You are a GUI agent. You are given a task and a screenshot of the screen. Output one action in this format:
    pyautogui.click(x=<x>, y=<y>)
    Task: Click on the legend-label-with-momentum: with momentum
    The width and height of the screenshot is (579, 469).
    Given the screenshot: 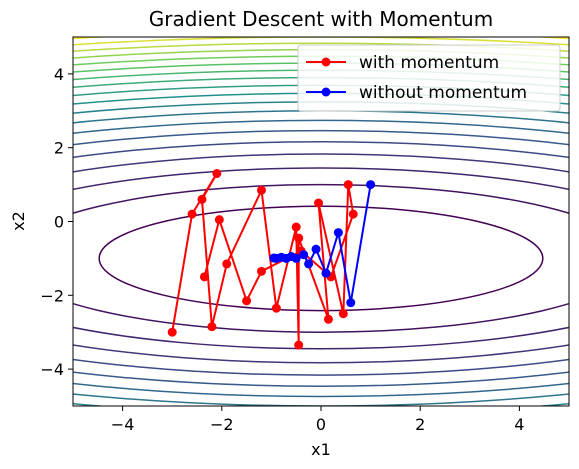 What is the action you would take?
    pyautogui.click(x=429, y=63)
    